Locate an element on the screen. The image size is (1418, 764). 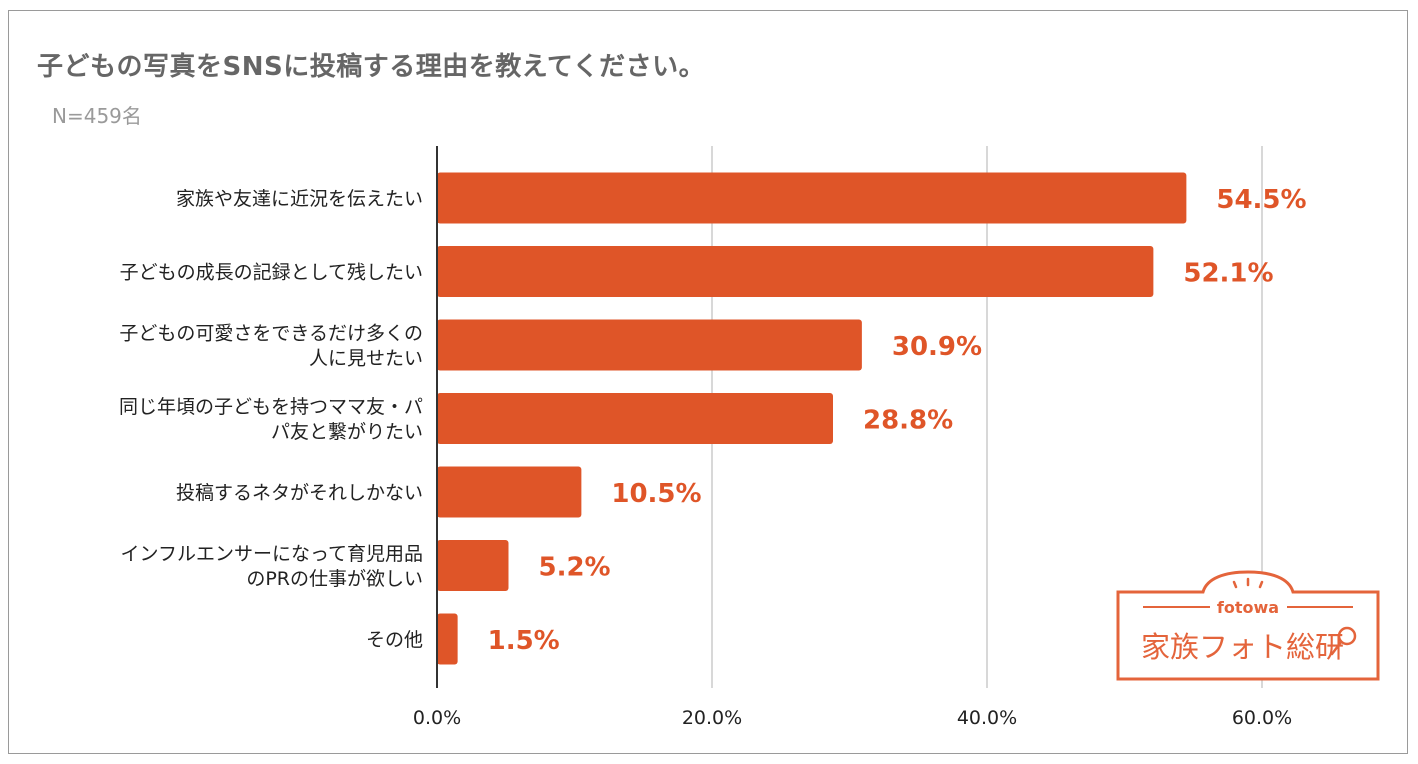
category-label-2-1: 人に見せたい is located at coordinates (366, 359).